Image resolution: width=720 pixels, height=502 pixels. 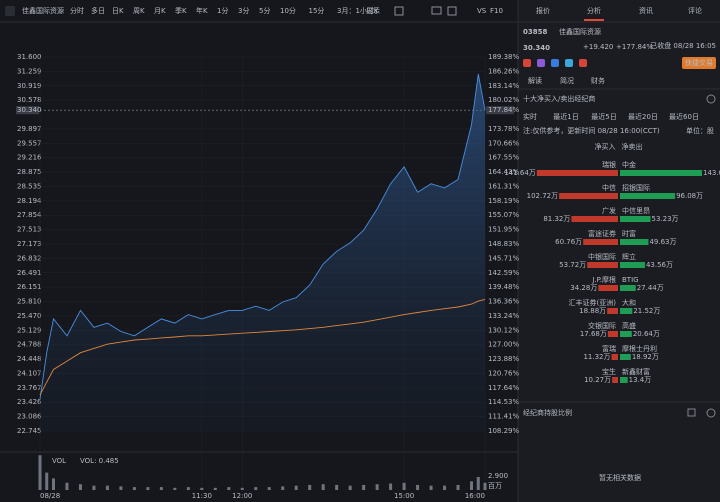 I want to click on y2-tick-label: 155.07%, so click(x=503, y=215).